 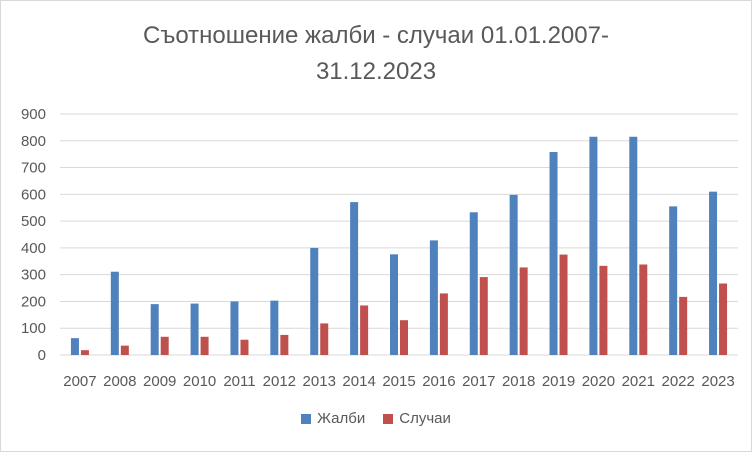 I want to click on bar-cases-2017, so click(x=483, y=316).